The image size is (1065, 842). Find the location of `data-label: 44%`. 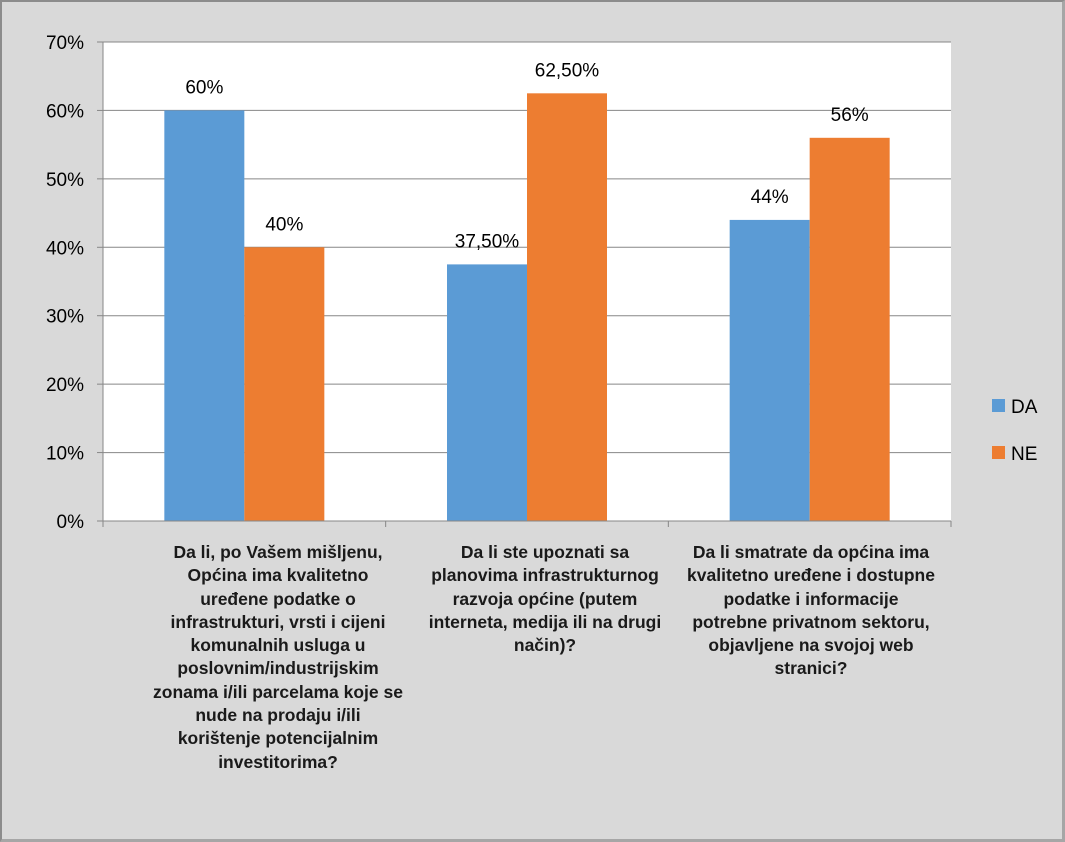

data-label: 44% is located at coordinates (770, 197).